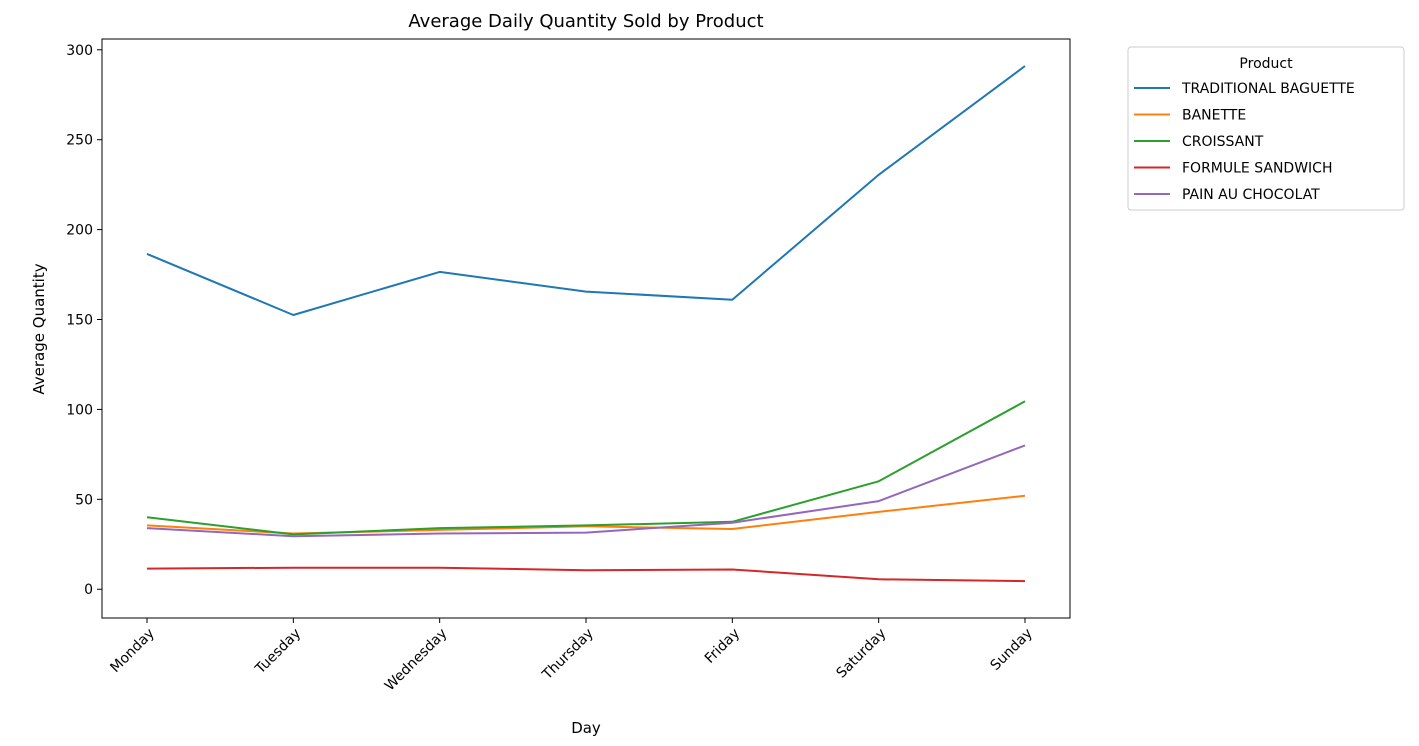 The height and width of the screenshot is (746, 1419). Describe the element at coordinates (88, 590) in the screenshot. I see `y-tick-label: 0` at that location.